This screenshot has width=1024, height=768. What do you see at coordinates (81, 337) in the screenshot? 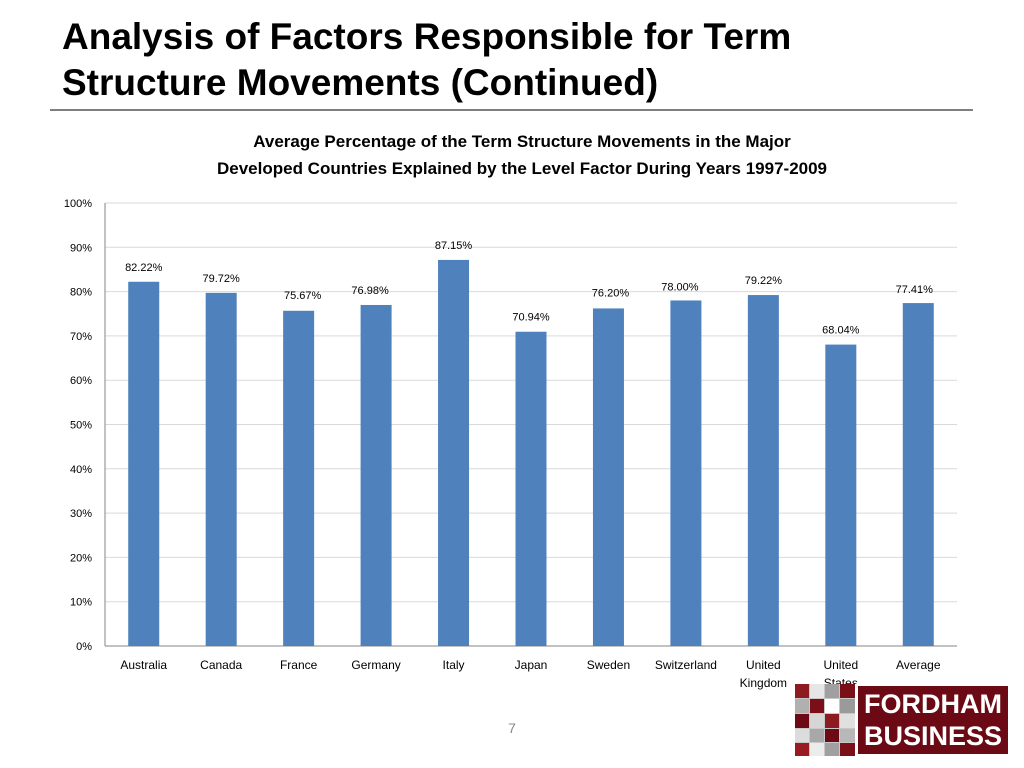
I see `y-tick-label: 70%` at bounding box center [81, 337].